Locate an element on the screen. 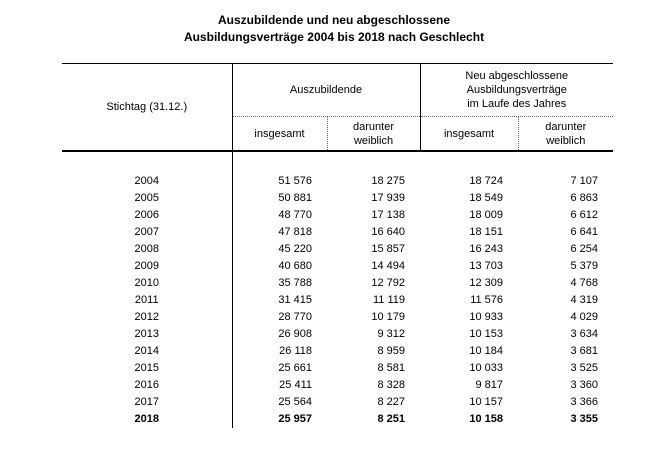  value-cell-auszubildende-insgesamt: 26 118 is located at coordinates (295, 351).